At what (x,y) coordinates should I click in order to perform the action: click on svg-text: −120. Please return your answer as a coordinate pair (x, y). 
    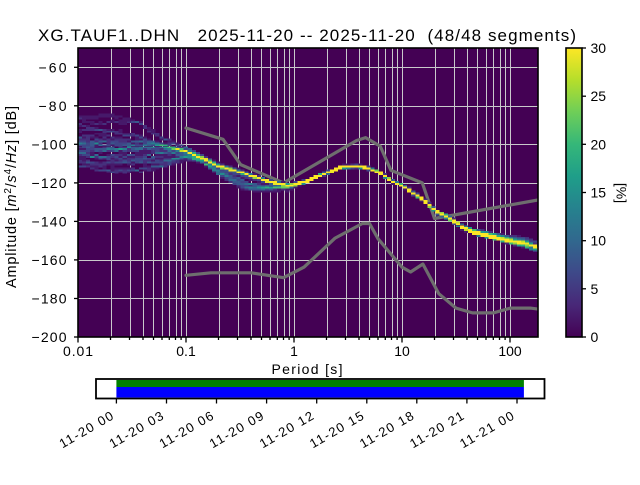
    Looking at the image, I should click on (49, 183).